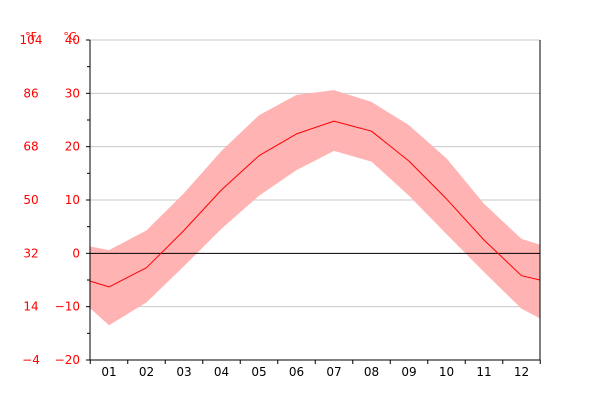 The image size is (600, 400). Describe the element at coordinates (296, 372) in the screenshot. I see `month-label: 06` at that location.